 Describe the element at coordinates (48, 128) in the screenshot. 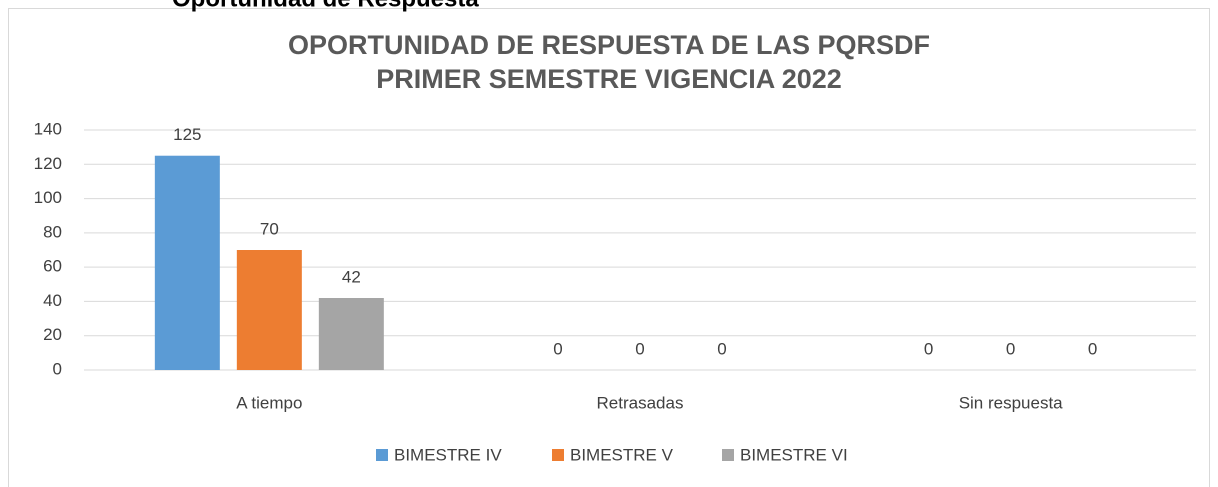

I see `y-tick-label: 140` at that location.